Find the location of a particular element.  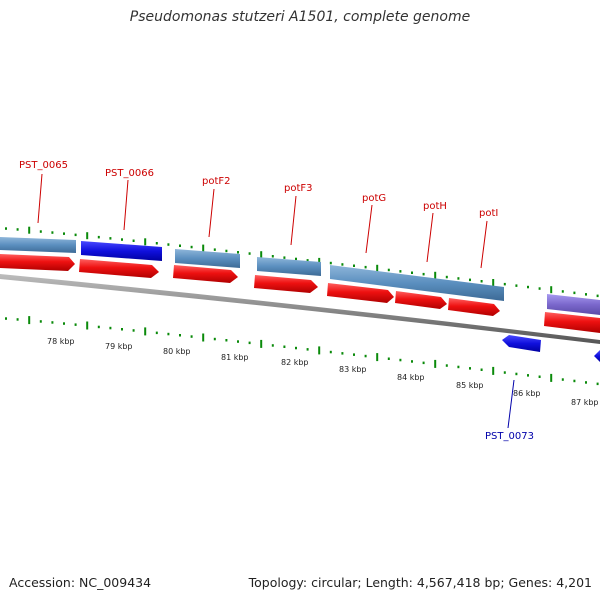

gene-label-0073: PST_0073 is located at coordinates (509, 436).